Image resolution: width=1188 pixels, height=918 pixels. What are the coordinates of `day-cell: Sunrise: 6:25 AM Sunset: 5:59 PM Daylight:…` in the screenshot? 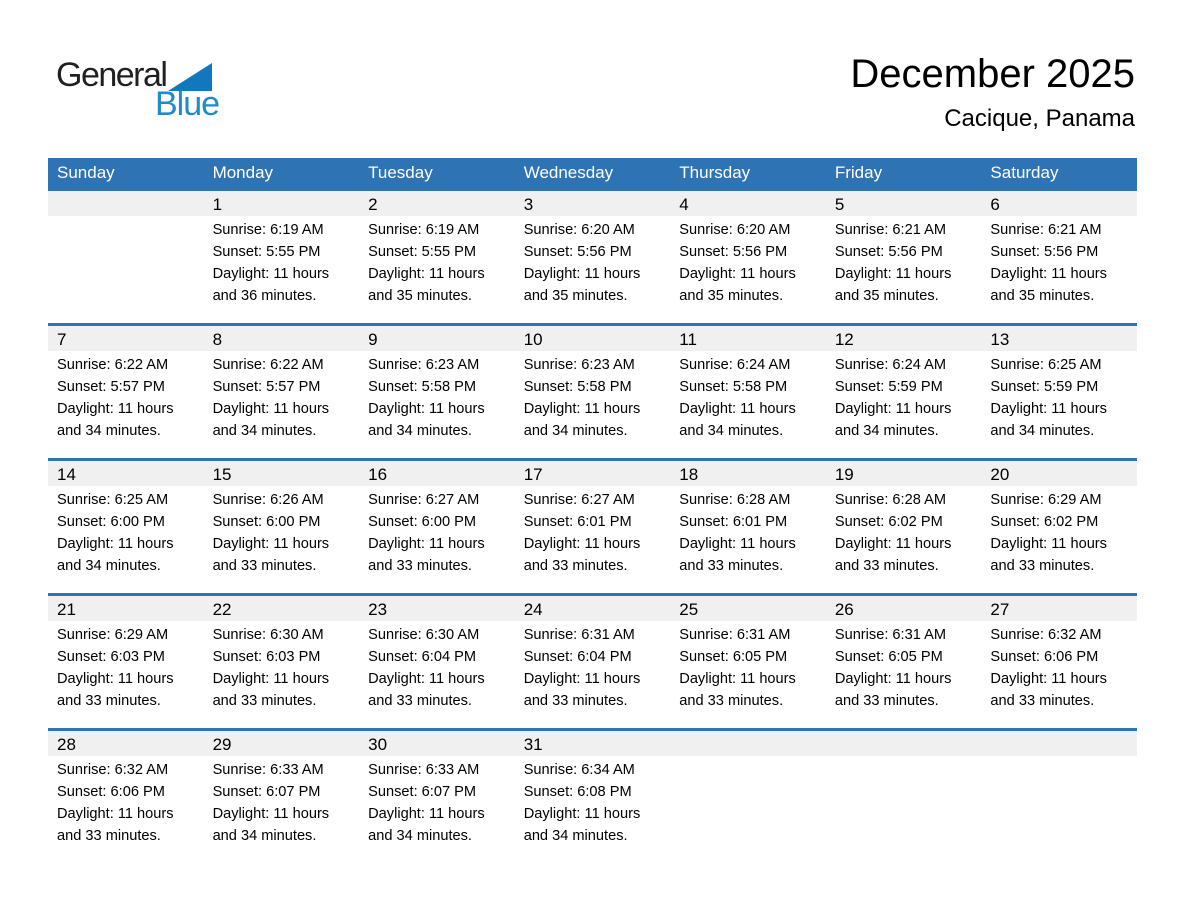 It's located at (1059, 396).